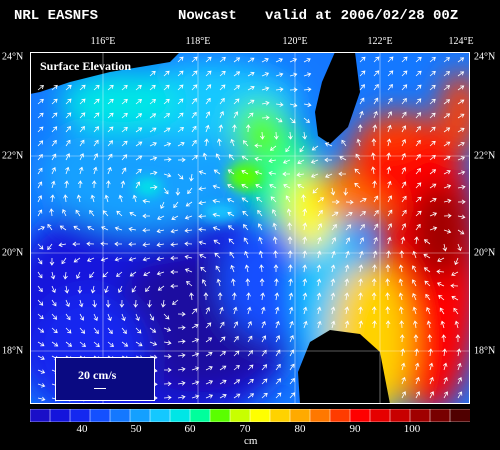  Describe the element at coordinates (100, 388) in the screenshot. I see `velocity-scale-arrow` at that location.